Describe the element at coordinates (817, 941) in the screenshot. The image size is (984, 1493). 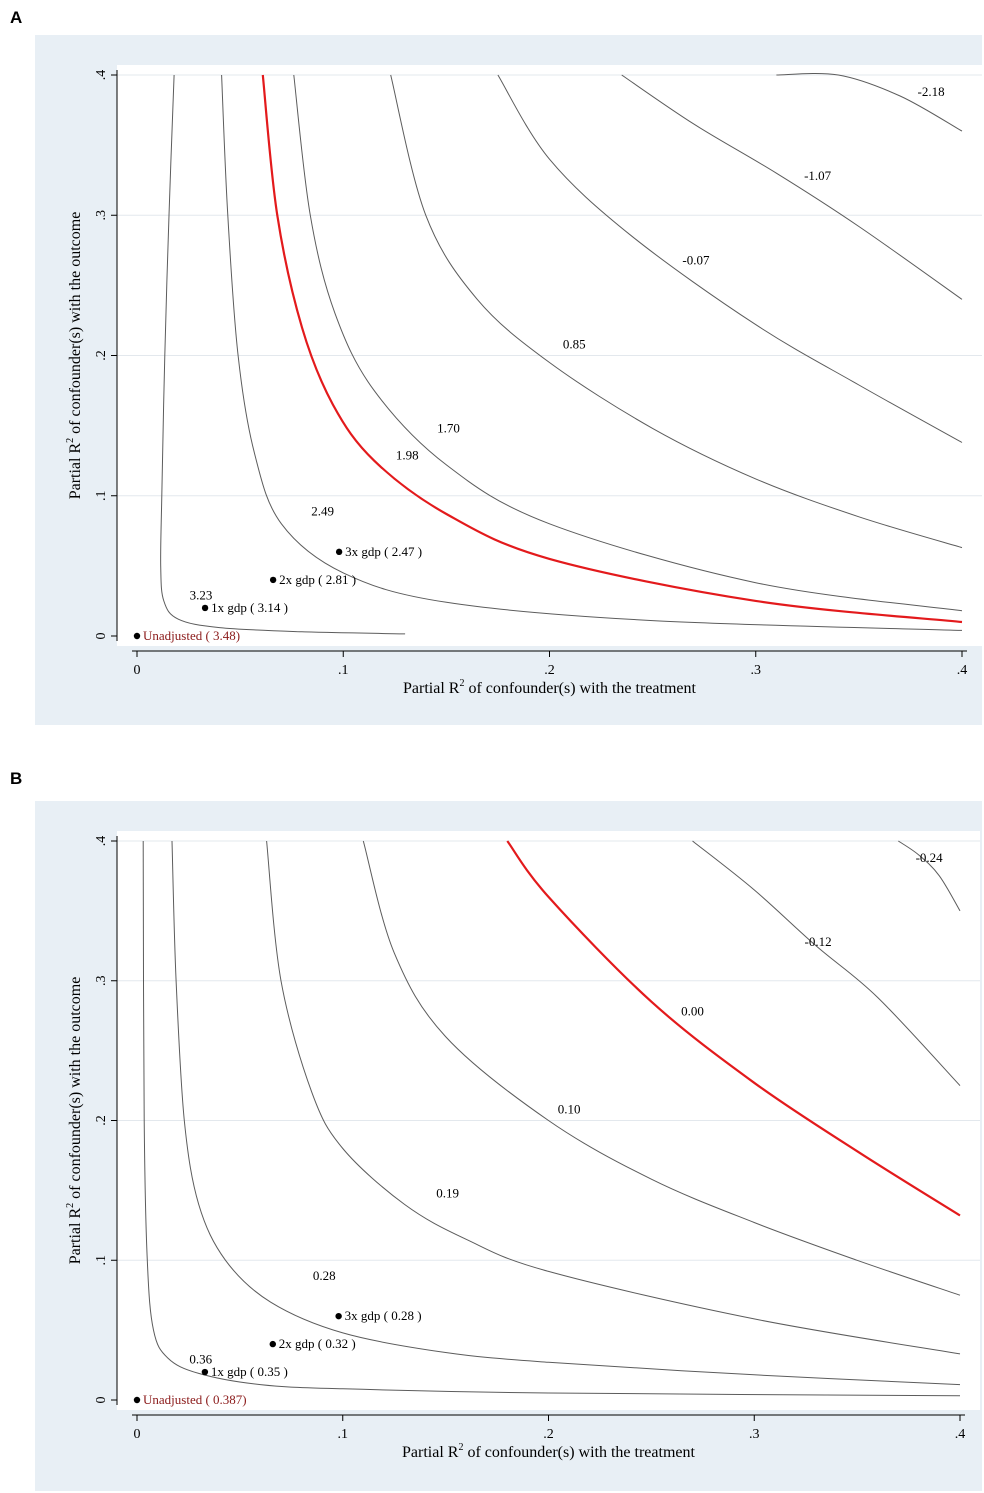
I see `contour-label: -0.12` at that location.